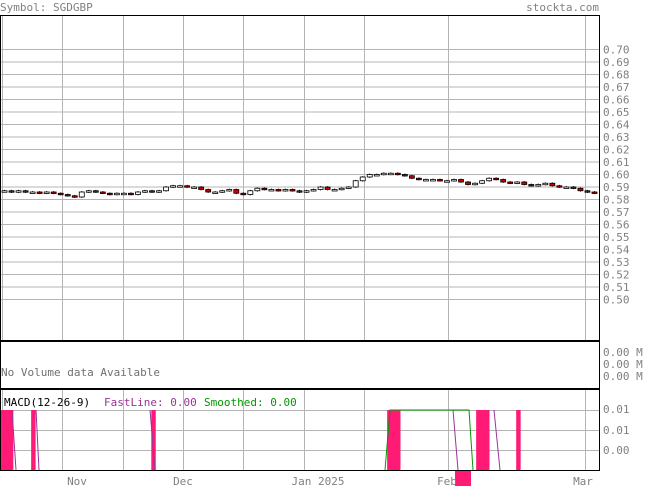 This screenshot has height=486, width=655. What do you see at coordinates (77, 480) in the screenshot?
I see `date-tick-label: Nov` at bounding box center [77, 480].